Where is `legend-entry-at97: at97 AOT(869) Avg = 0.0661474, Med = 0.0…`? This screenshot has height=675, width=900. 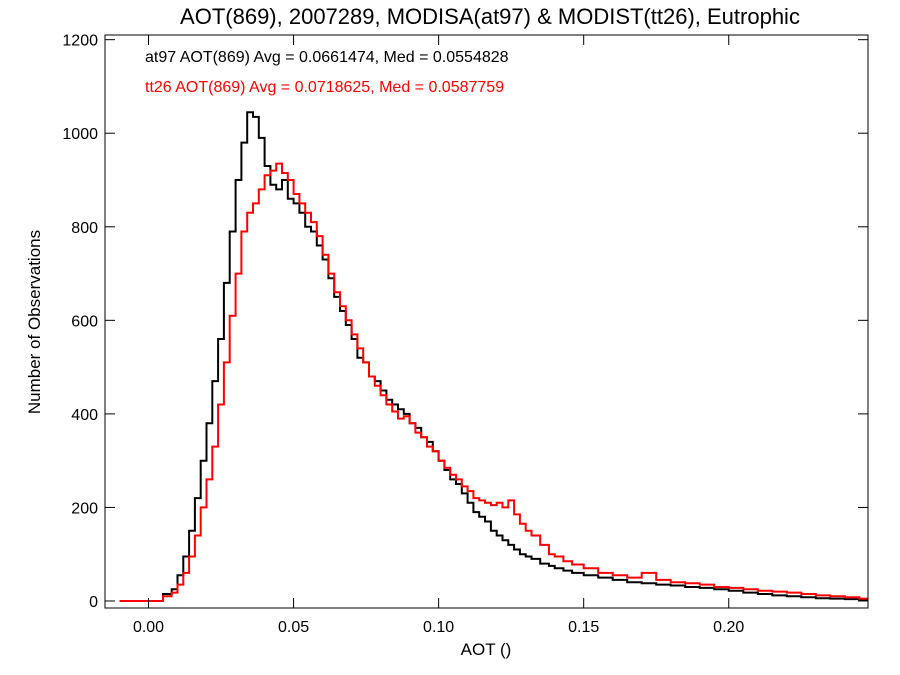 legend-entry-at97: at97 AOT(869) Avg = 0.0661474, Med = 0.0… is located at coordinates (327, 57).